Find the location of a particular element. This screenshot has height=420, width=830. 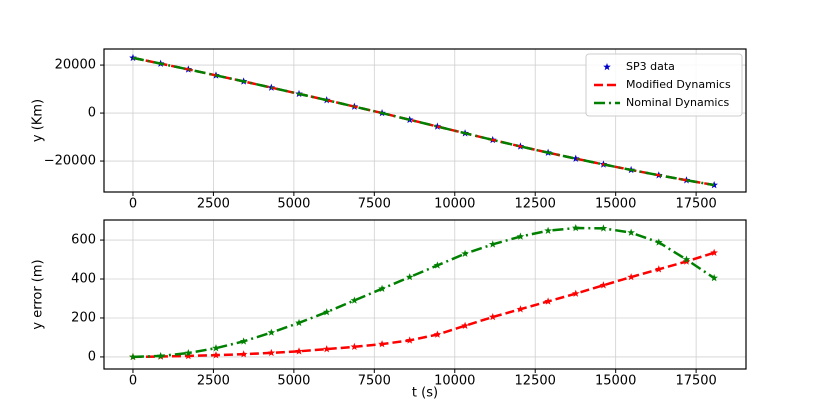

y-axis-label: y (Km) is located at coordinates (38, 120).